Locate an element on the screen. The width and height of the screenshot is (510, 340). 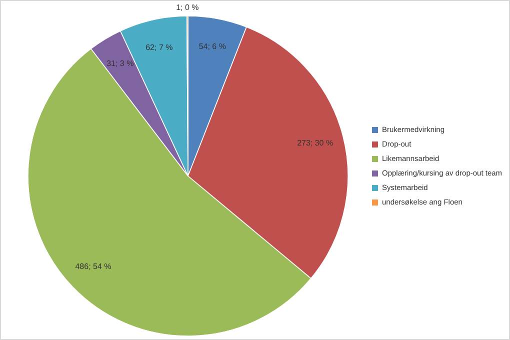
data-label: 273; 30 % is located at coordinates (315, 143).